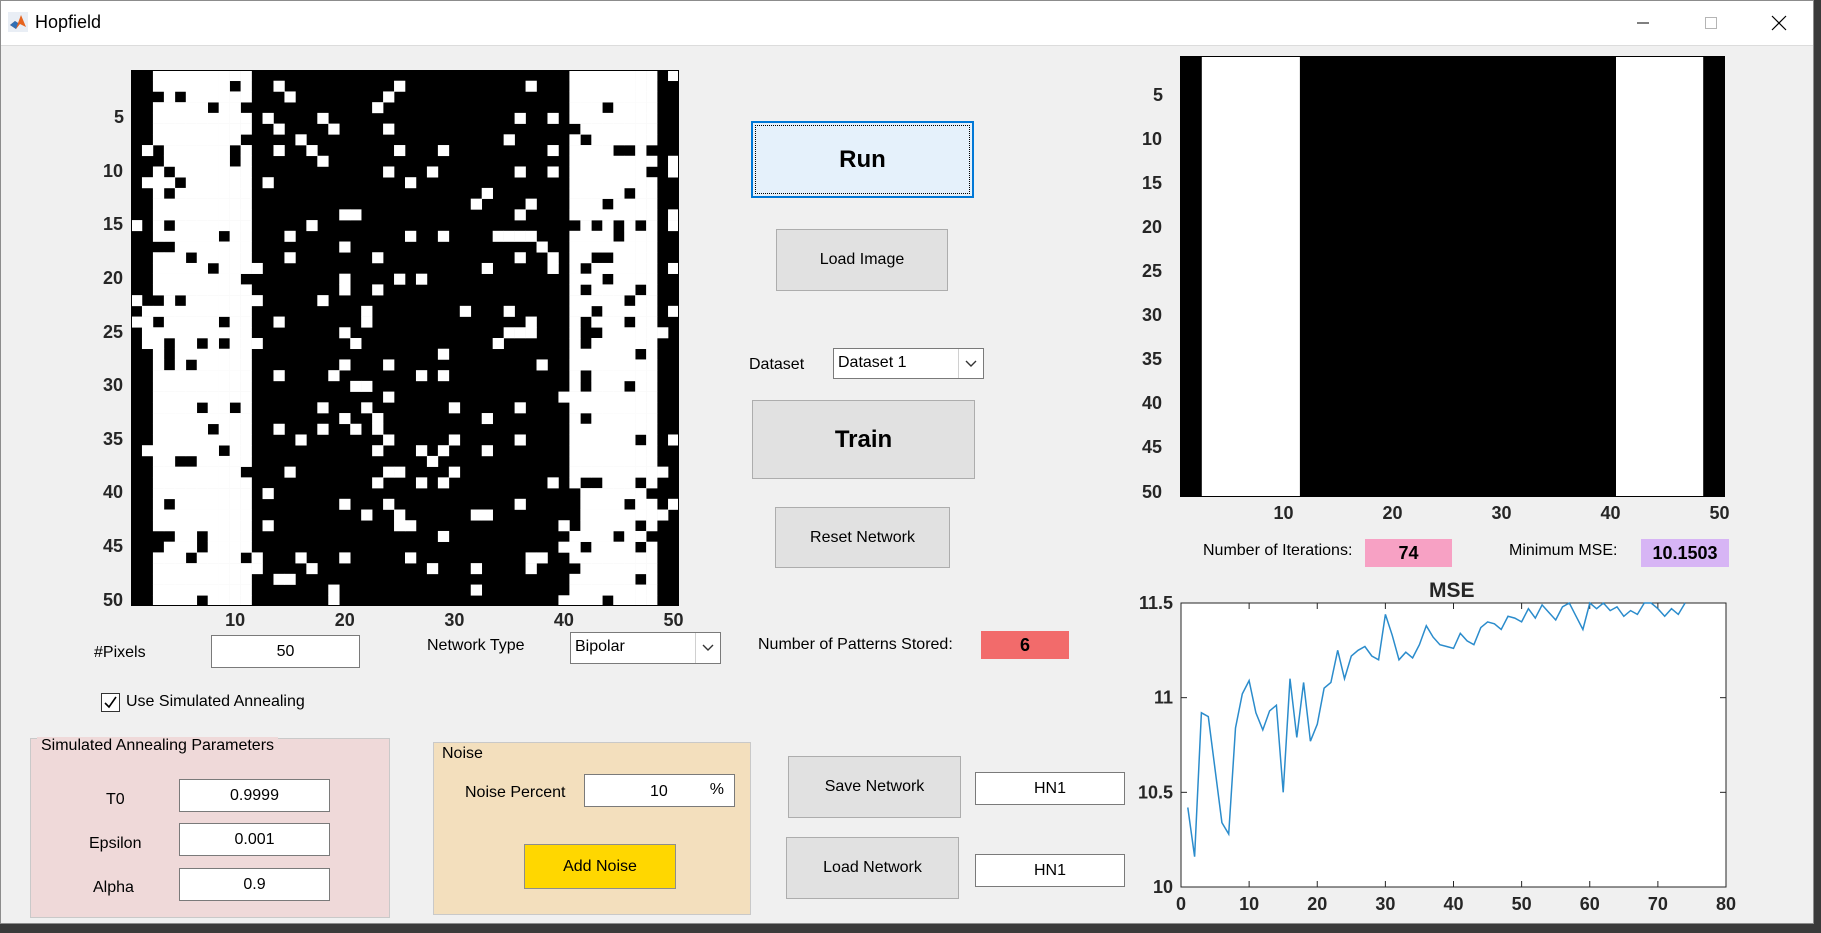 The width and height of the screenshot is (1821, 933). What do you see at coordinates (1050, 870) in the screenshot?
I see `load-network-name-input` at bounding box center [1050, 870].